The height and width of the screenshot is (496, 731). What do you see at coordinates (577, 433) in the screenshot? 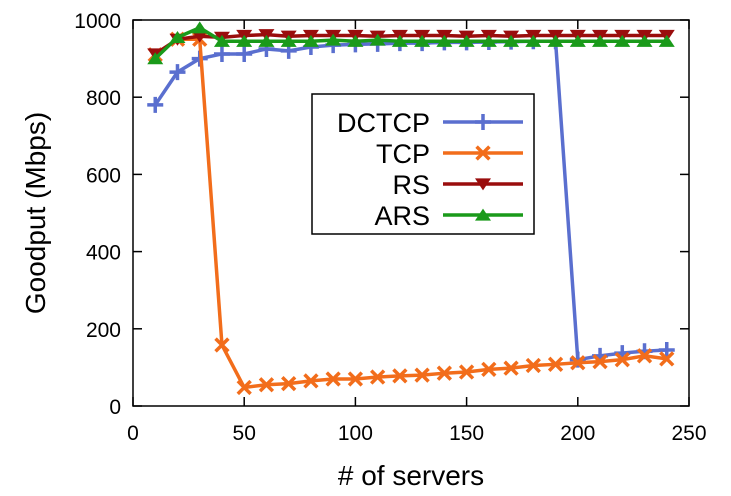
I see `x-tick-label: 200` at bounding box center [577, 433].